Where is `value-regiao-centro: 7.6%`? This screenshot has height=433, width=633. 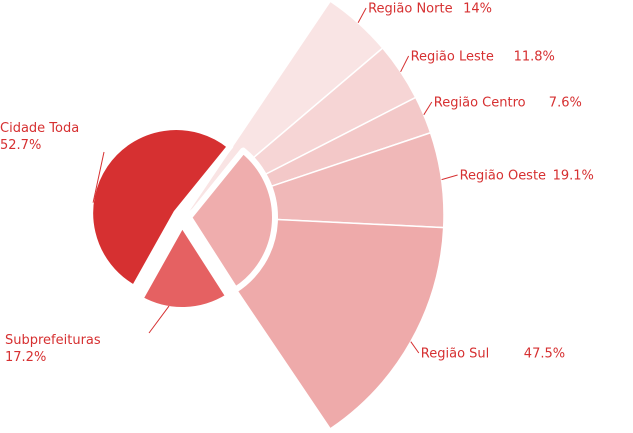 value-regiao-centro: 7.6% is located at coordinates (565, 103).